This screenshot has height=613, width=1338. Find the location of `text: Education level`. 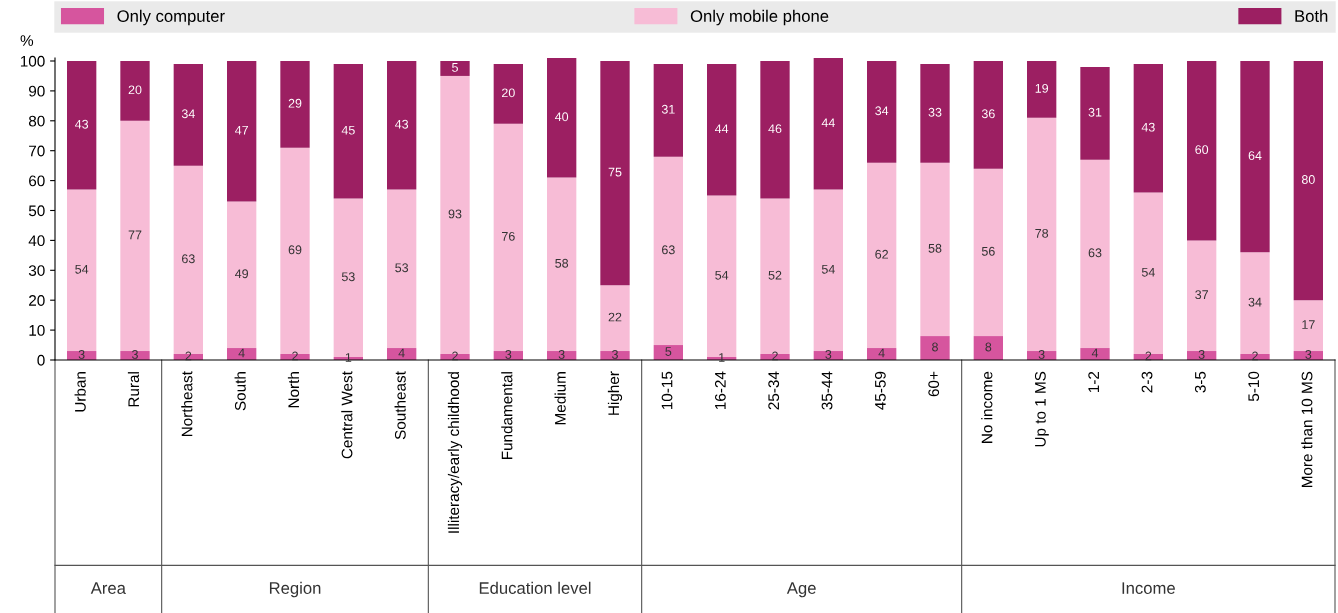

text: Education level is located at coordinates (535, 587).